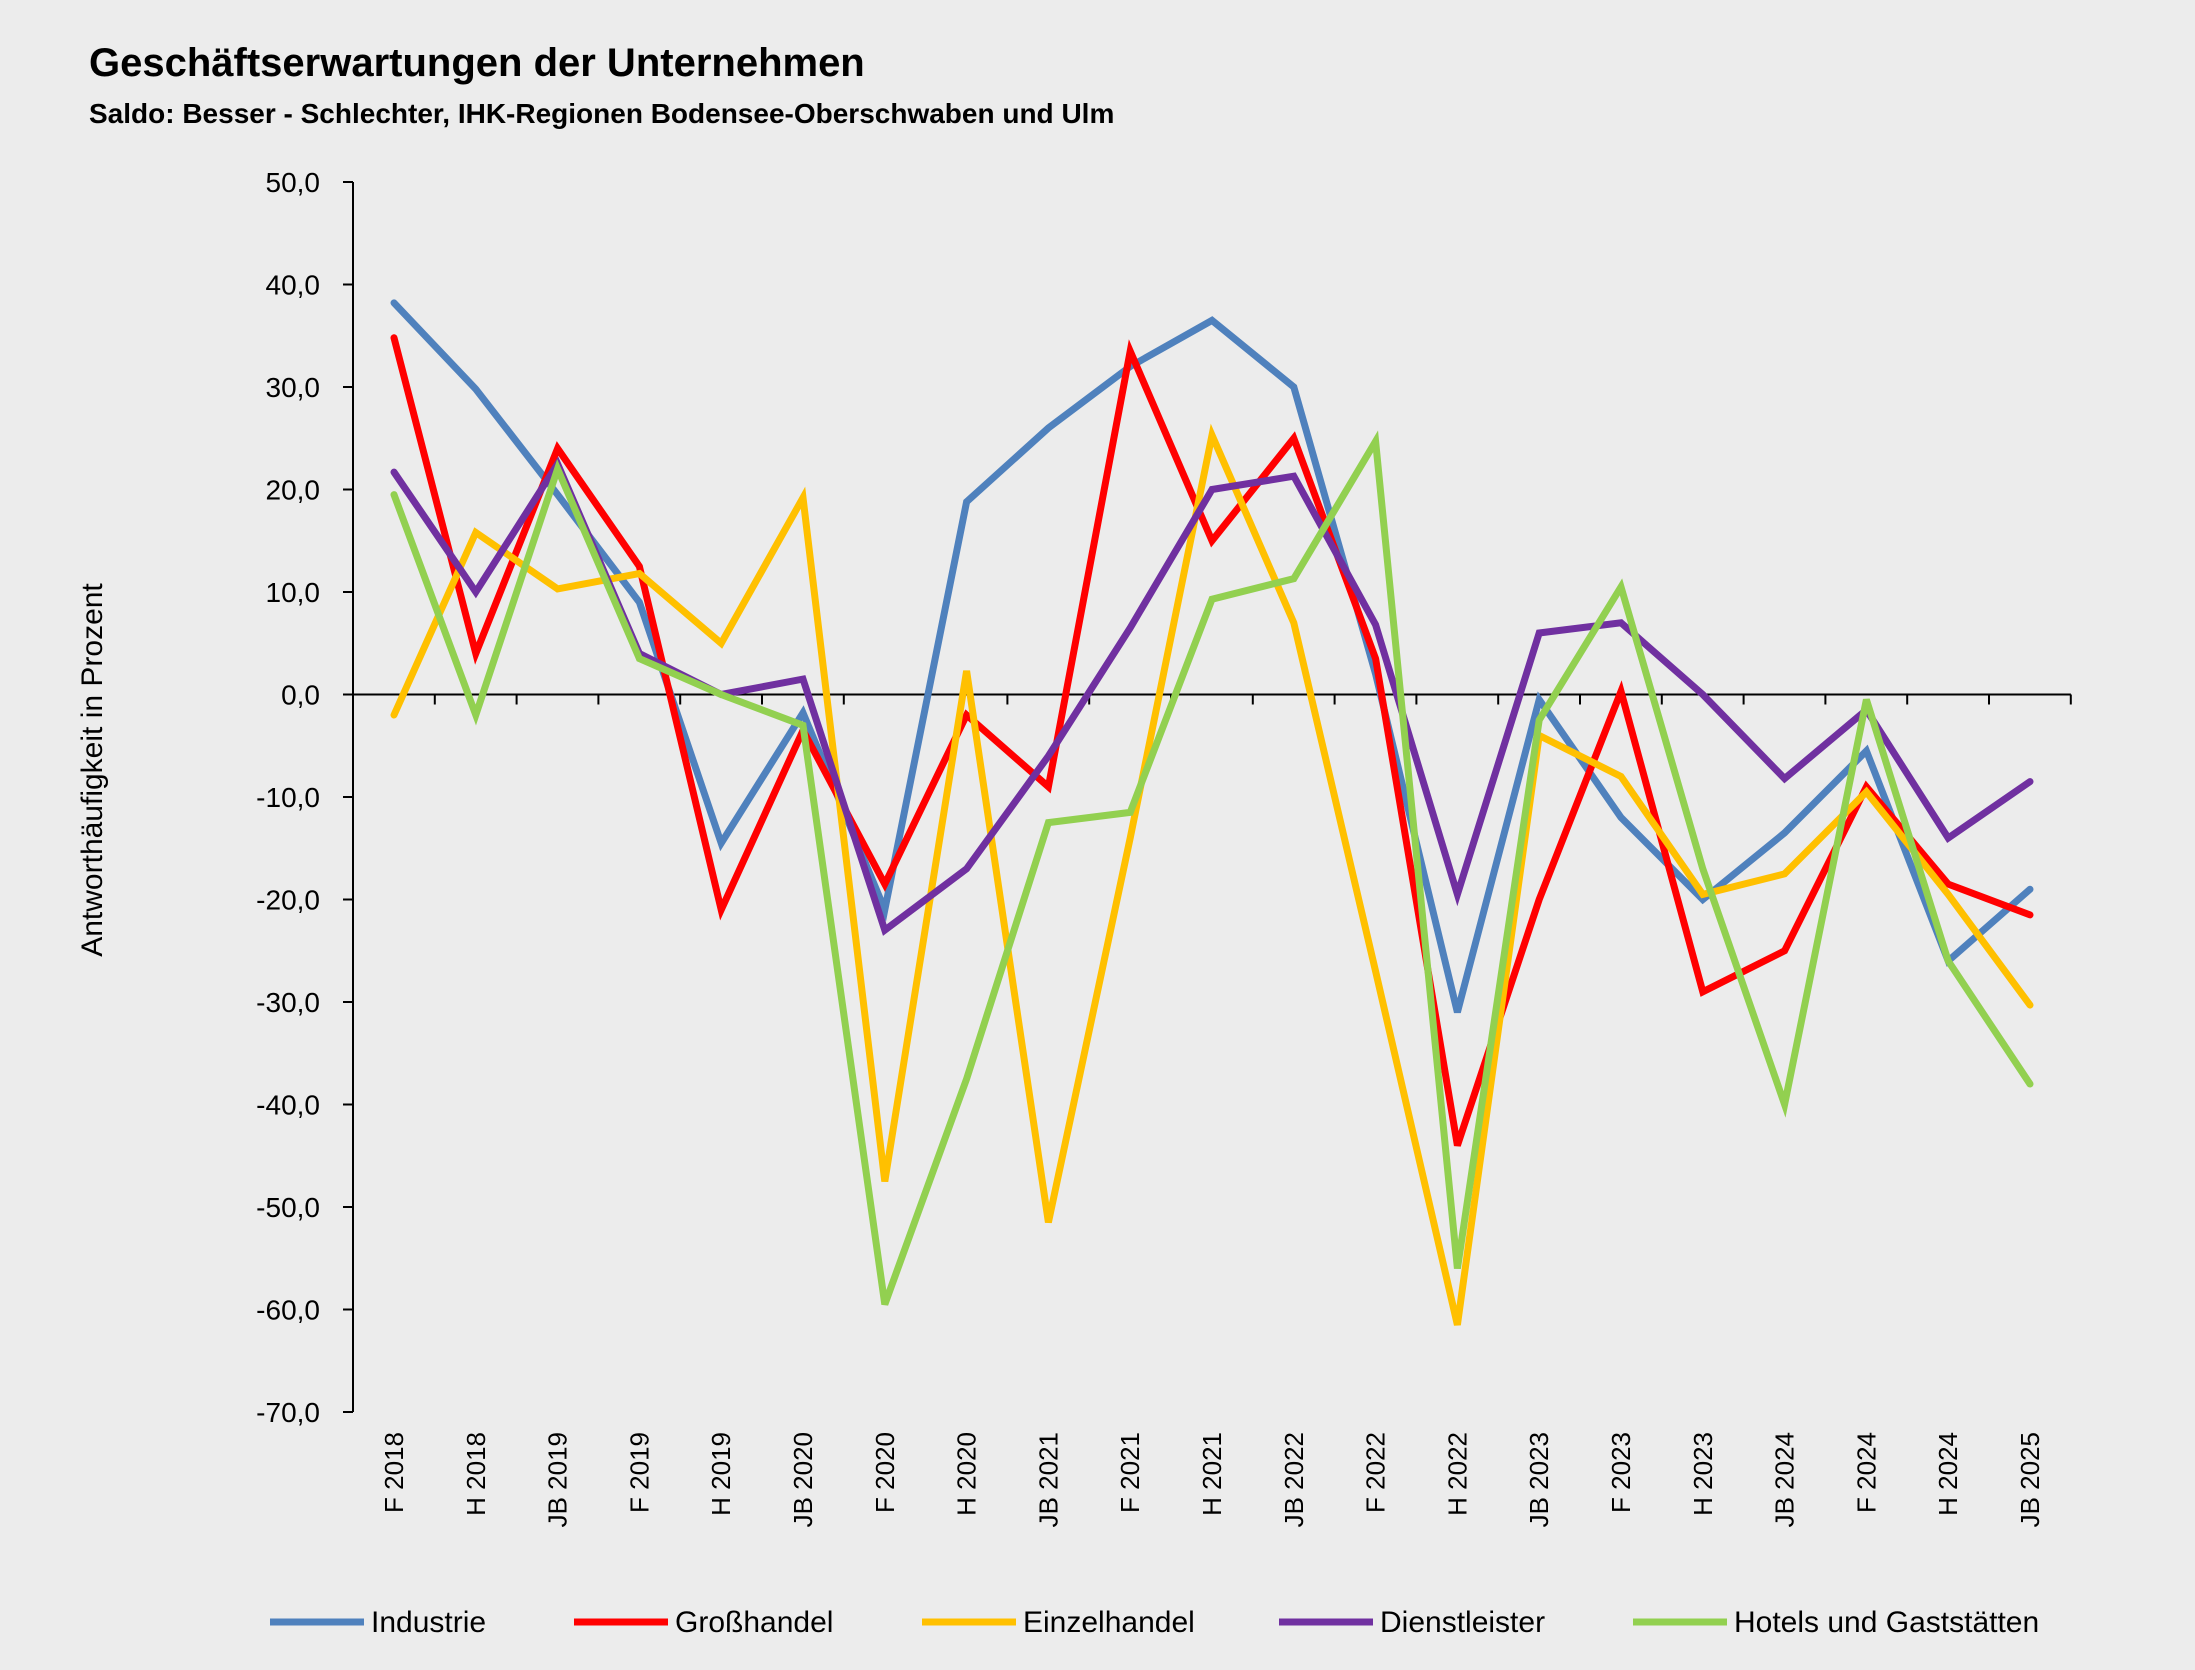 Image resolution: width=2195 pixels, height=1670 pixels. Describe the element at coordinates (288, 1207) in the screenshot. I see `y-tick-label: -50,0` at that location.